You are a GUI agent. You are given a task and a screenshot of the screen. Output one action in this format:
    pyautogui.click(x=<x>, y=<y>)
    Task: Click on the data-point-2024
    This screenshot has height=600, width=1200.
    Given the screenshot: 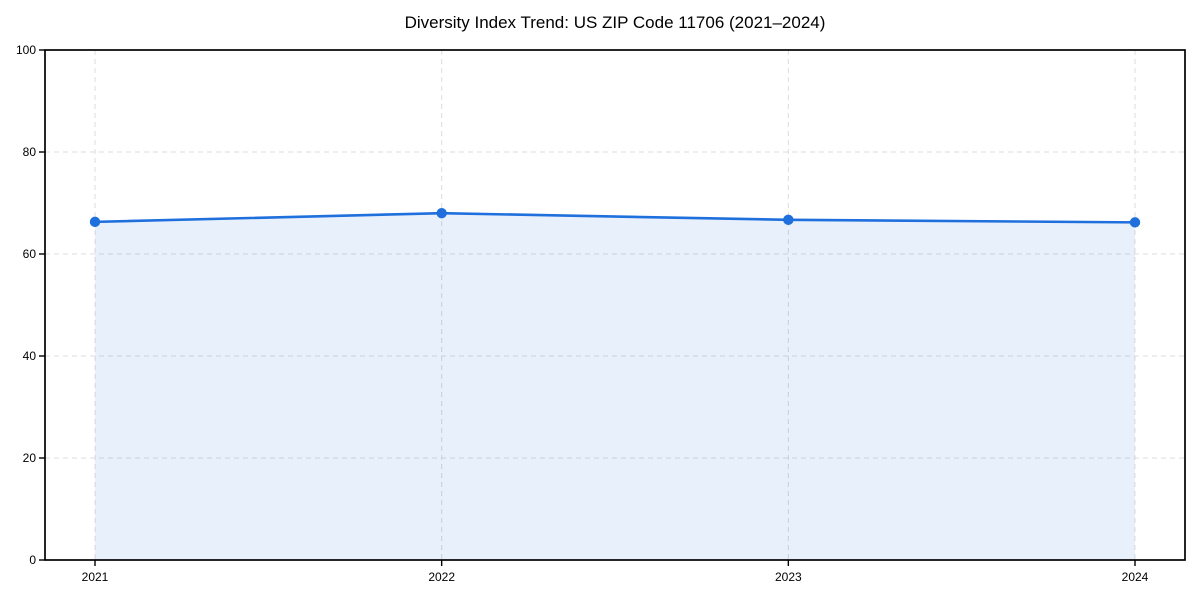 What is the action you would take?
    pyautogui.click(x=1135, y=222)
    